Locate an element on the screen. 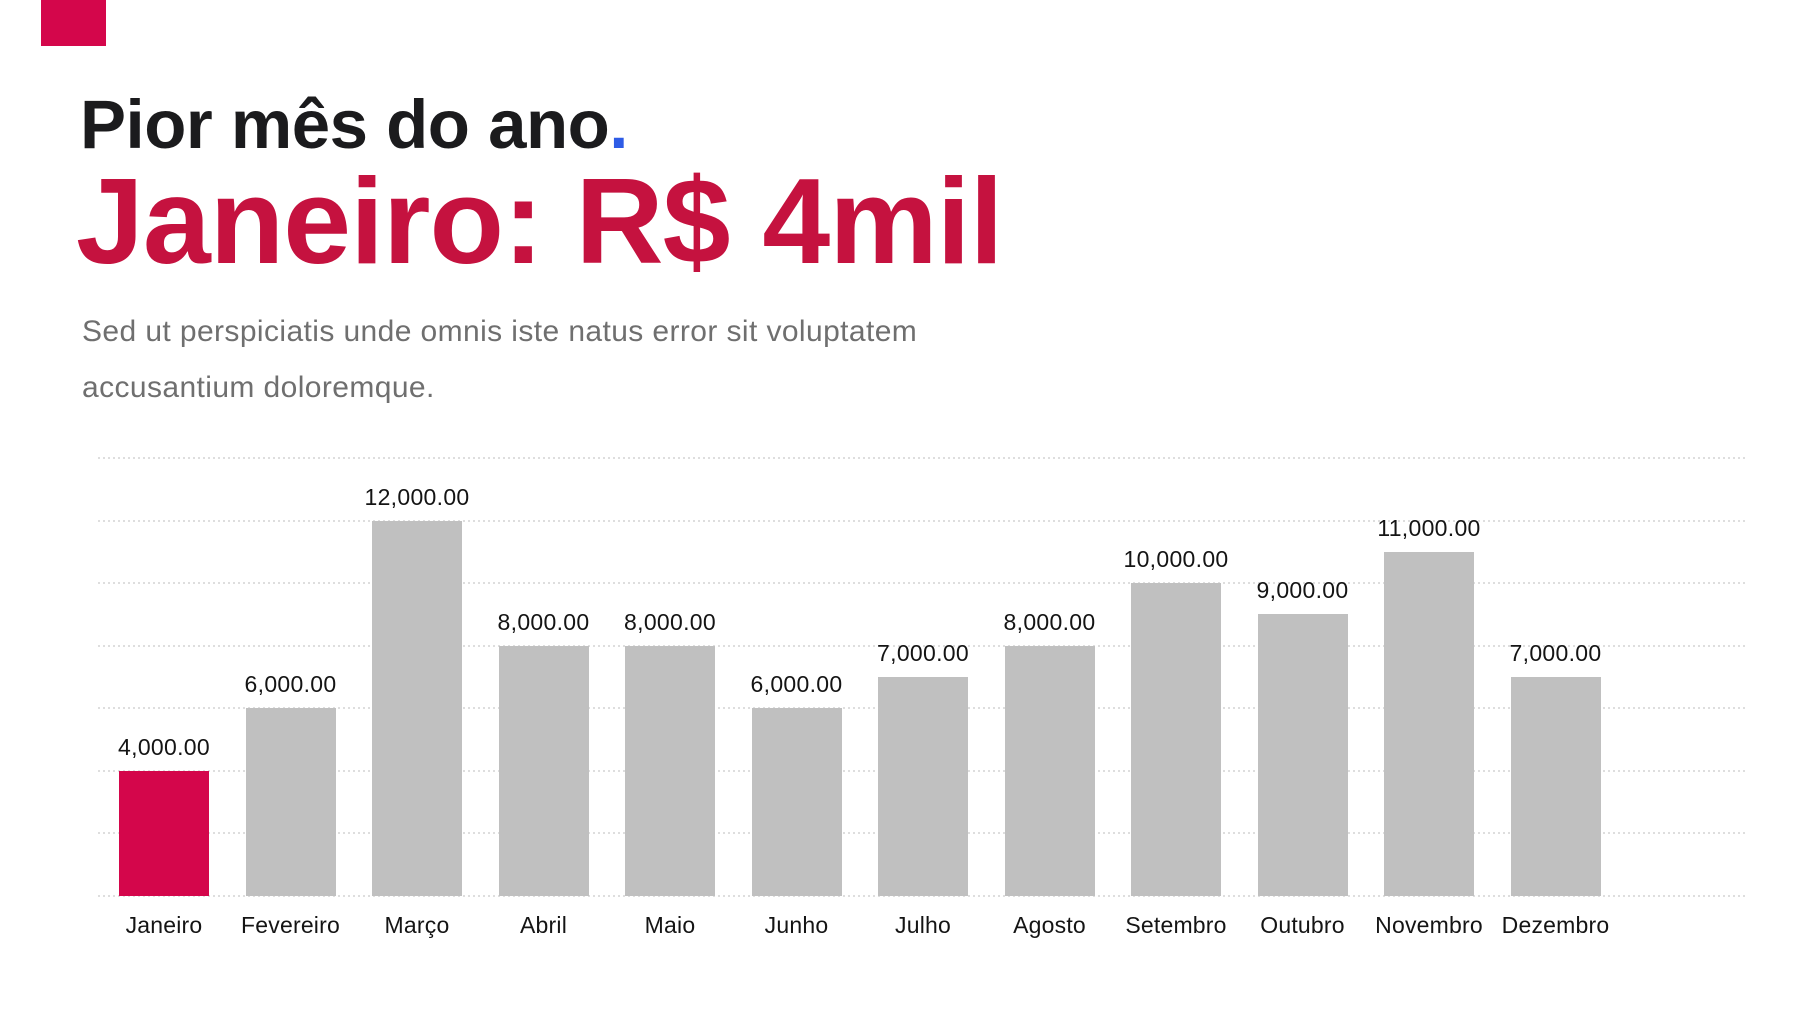  bar-column-outubro: 9,000.00 Outubro is located at coordinates (1302, 698).